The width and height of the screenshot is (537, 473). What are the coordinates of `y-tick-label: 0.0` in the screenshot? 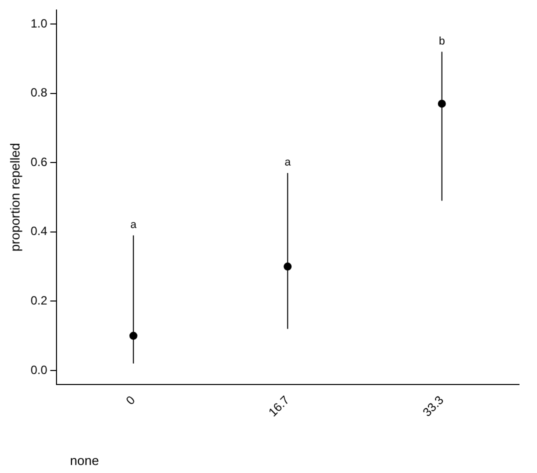 It's located at (39, 369).